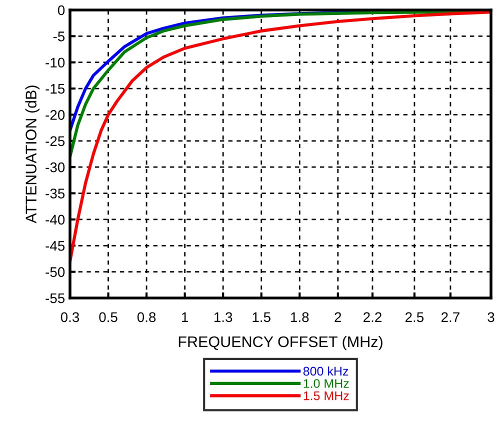 This screenshot has width=498, height=427. Describe the element at coordinates (338, 317) in the screenshot. I see `x-tick-label: 2` at that location.